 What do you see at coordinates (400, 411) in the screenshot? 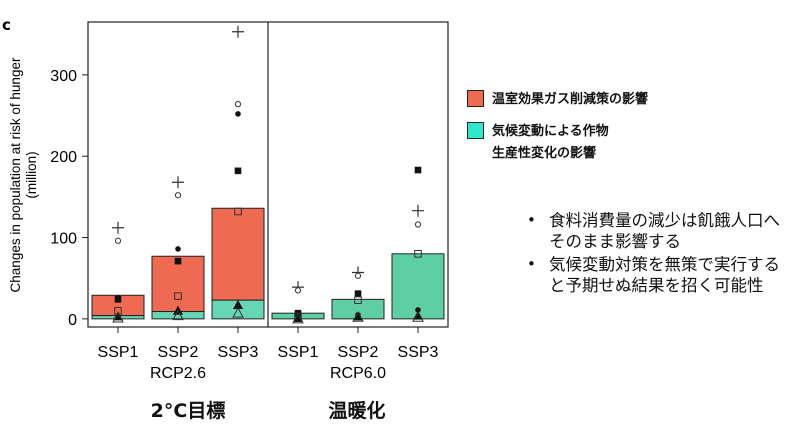
I see `category-labels: 2°C目標 温暖化` at bounding box center [400, 411].